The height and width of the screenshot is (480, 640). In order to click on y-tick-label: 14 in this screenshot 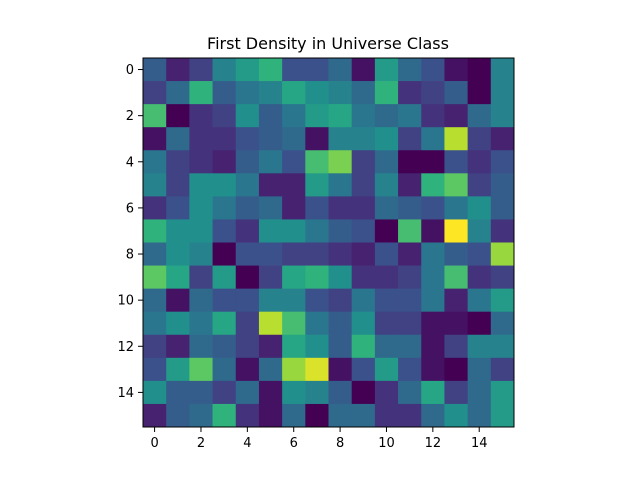, I will do `click(125, 393)`.